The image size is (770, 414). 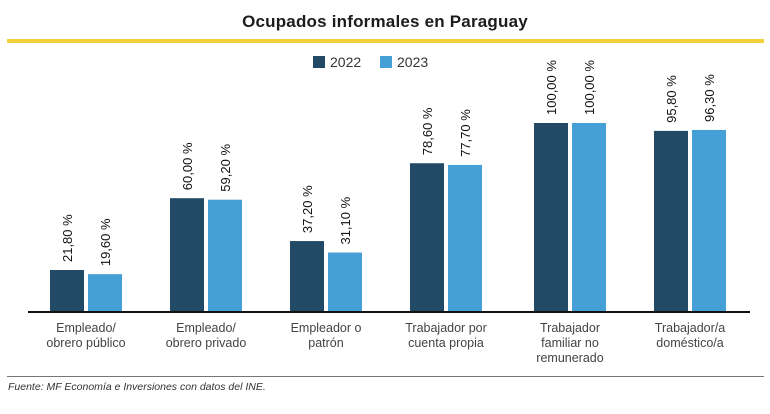 What do you see at coordinates (412, 62) in the screenshot?
I see `legend-label-2023: 2023` at bounding box center [412, 62].